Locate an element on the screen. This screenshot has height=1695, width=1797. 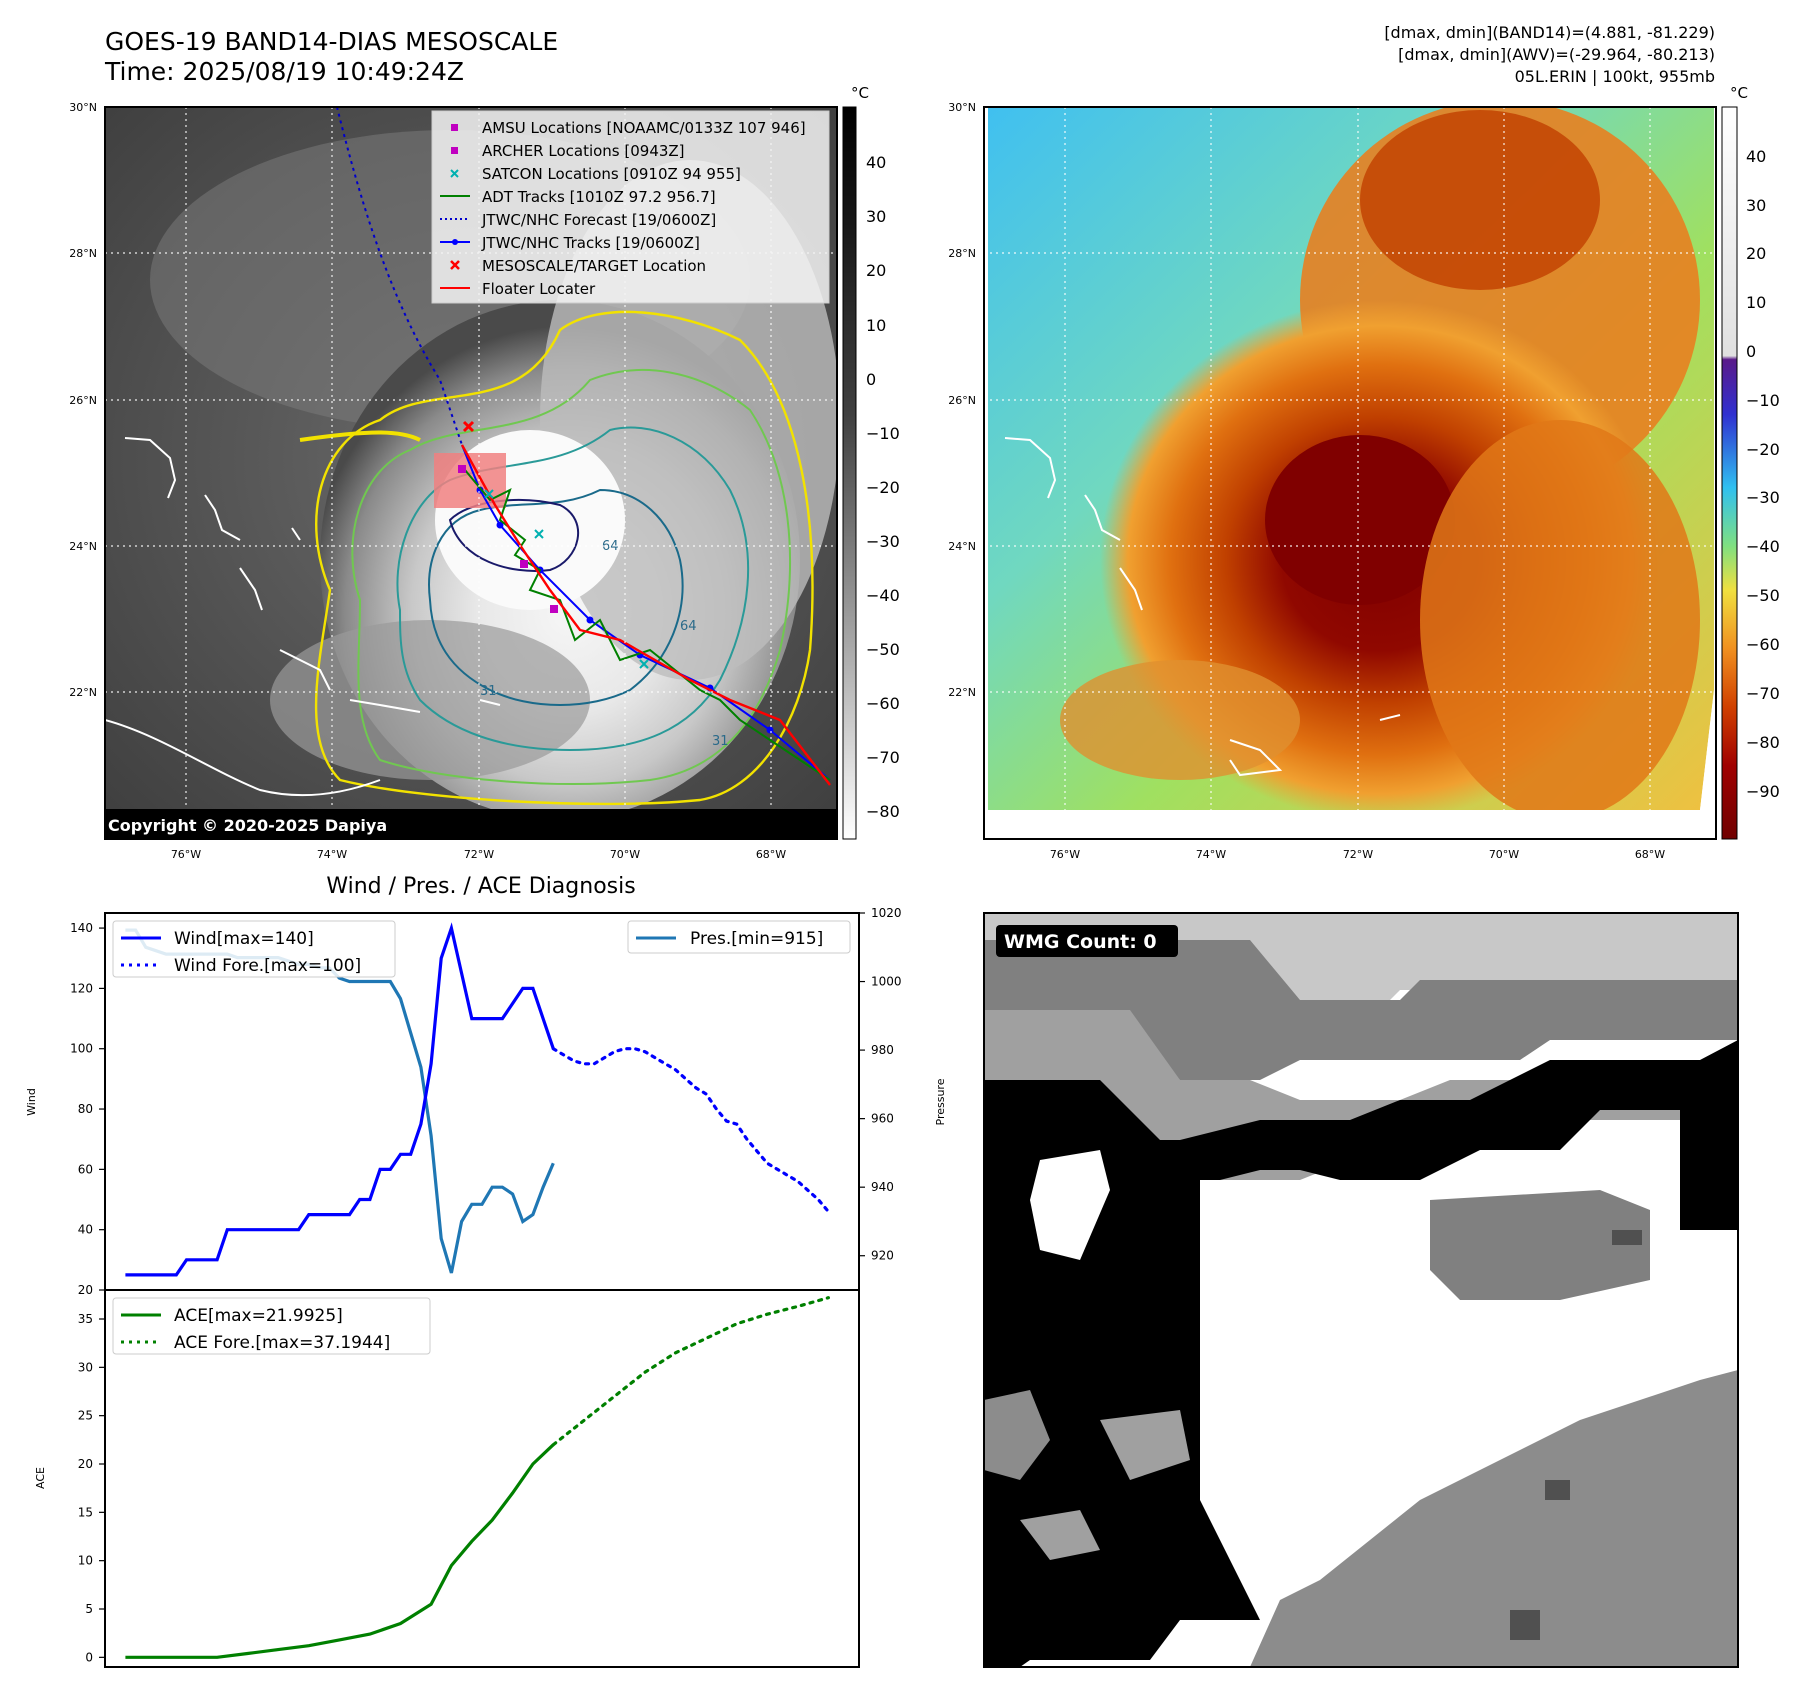
wind-legend: Wind[max=140] Wind Fore.[max=100] is located at coordinates (254, 949).